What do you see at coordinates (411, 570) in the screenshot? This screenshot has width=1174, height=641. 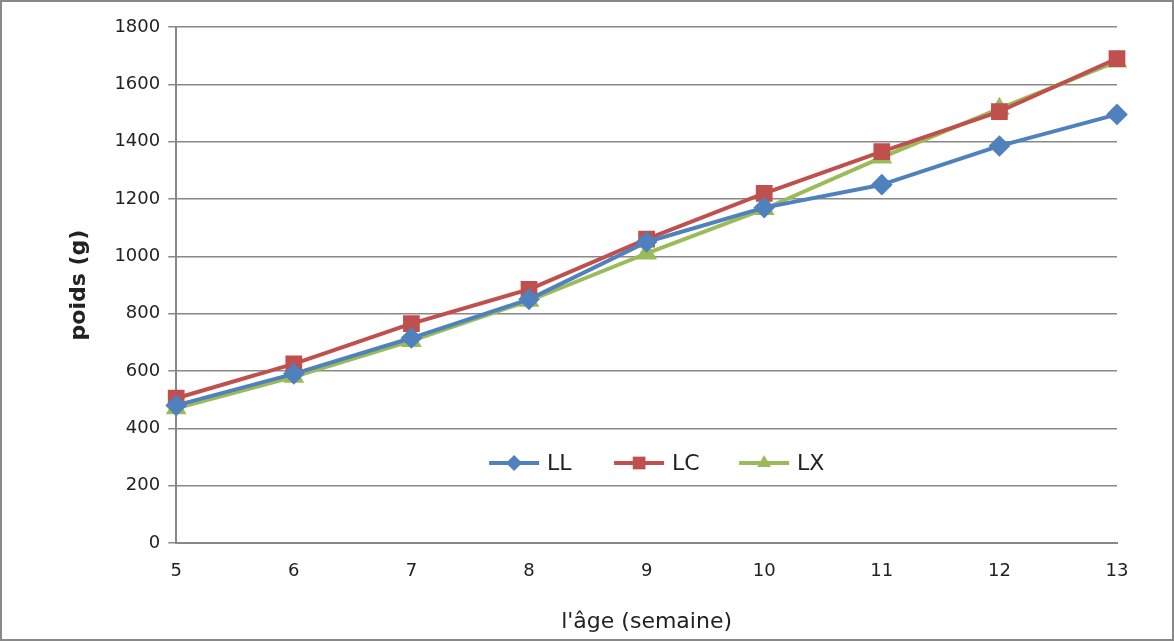 I see `x-tick-label: 7` at bounding box center [411, 570].